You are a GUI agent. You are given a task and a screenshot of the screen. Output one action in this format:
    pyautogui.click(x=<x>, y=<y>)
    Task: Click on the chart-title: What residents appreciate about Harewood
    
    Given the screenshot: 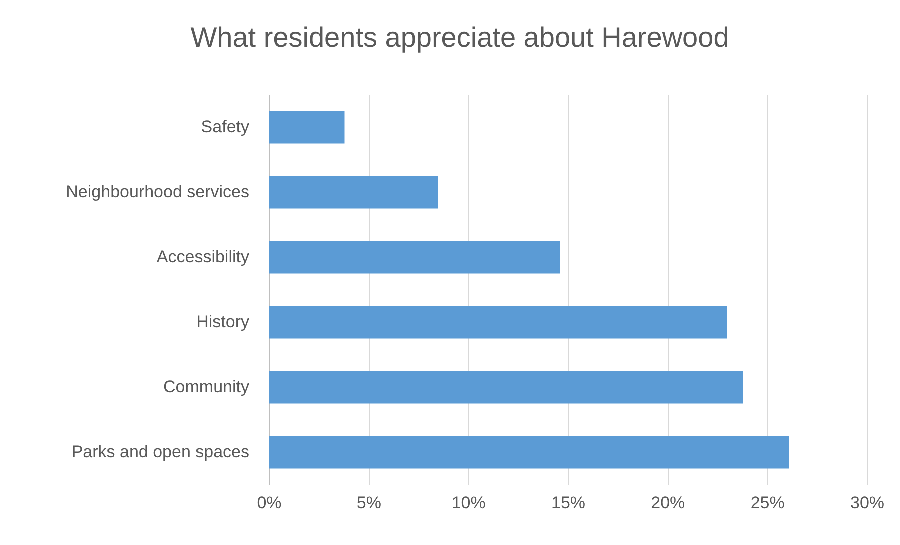 What is the action you would take?
    pyautogui.click(x=460, y=37)
    